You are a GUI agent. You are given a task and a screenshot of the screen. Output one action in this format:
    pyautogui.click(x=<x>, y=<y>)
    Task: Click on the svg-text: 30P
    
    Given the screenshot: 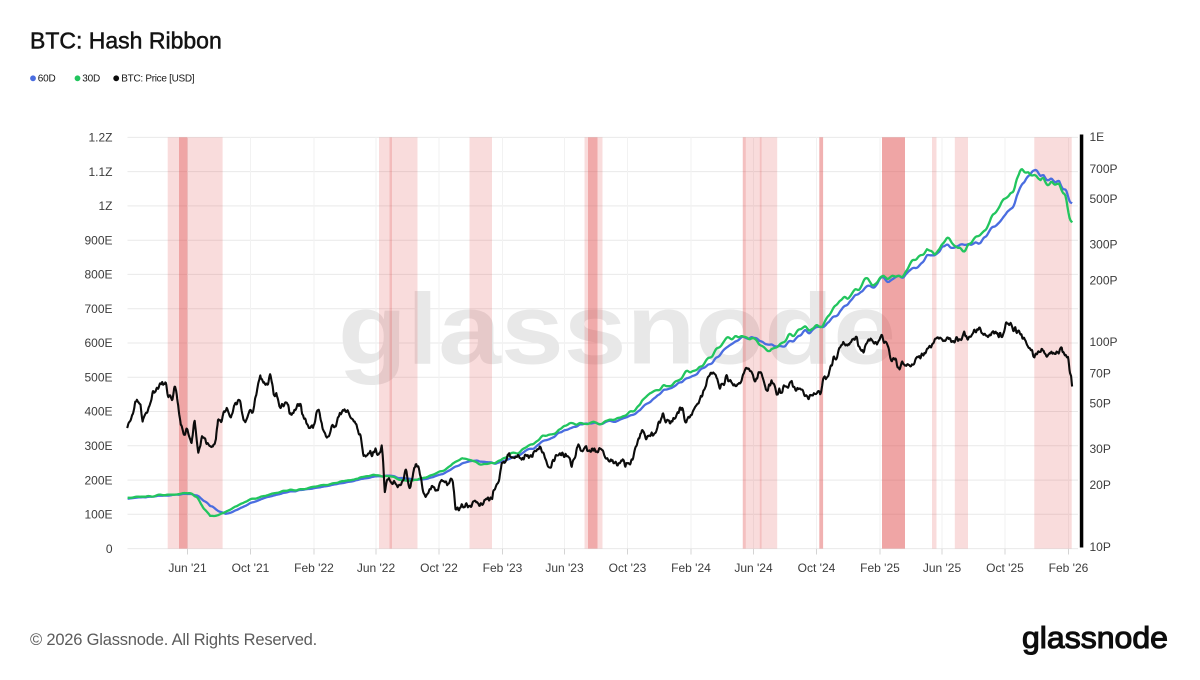 What is the action you would take?
    pyautogui.click(x=1100, y=449)
    